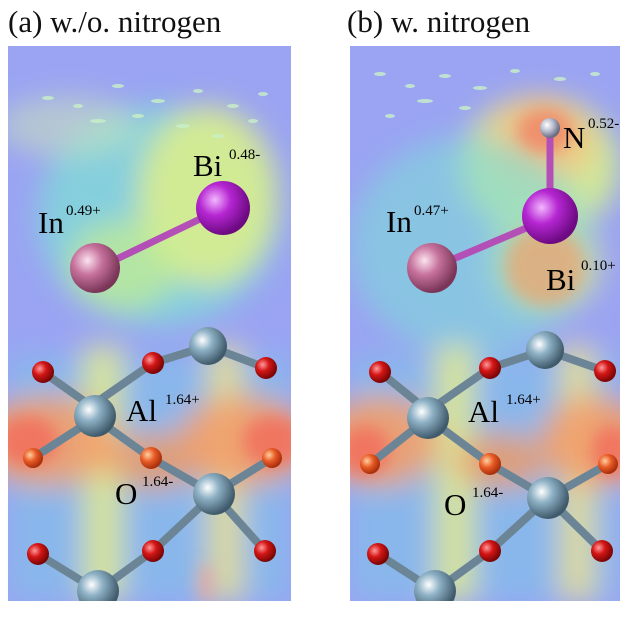 The width and height of the screenshot is (629, 618). Describe the element at coordinates (604, 124) in the screenshot. I see `charge-n-b: 0.52-` at that location.